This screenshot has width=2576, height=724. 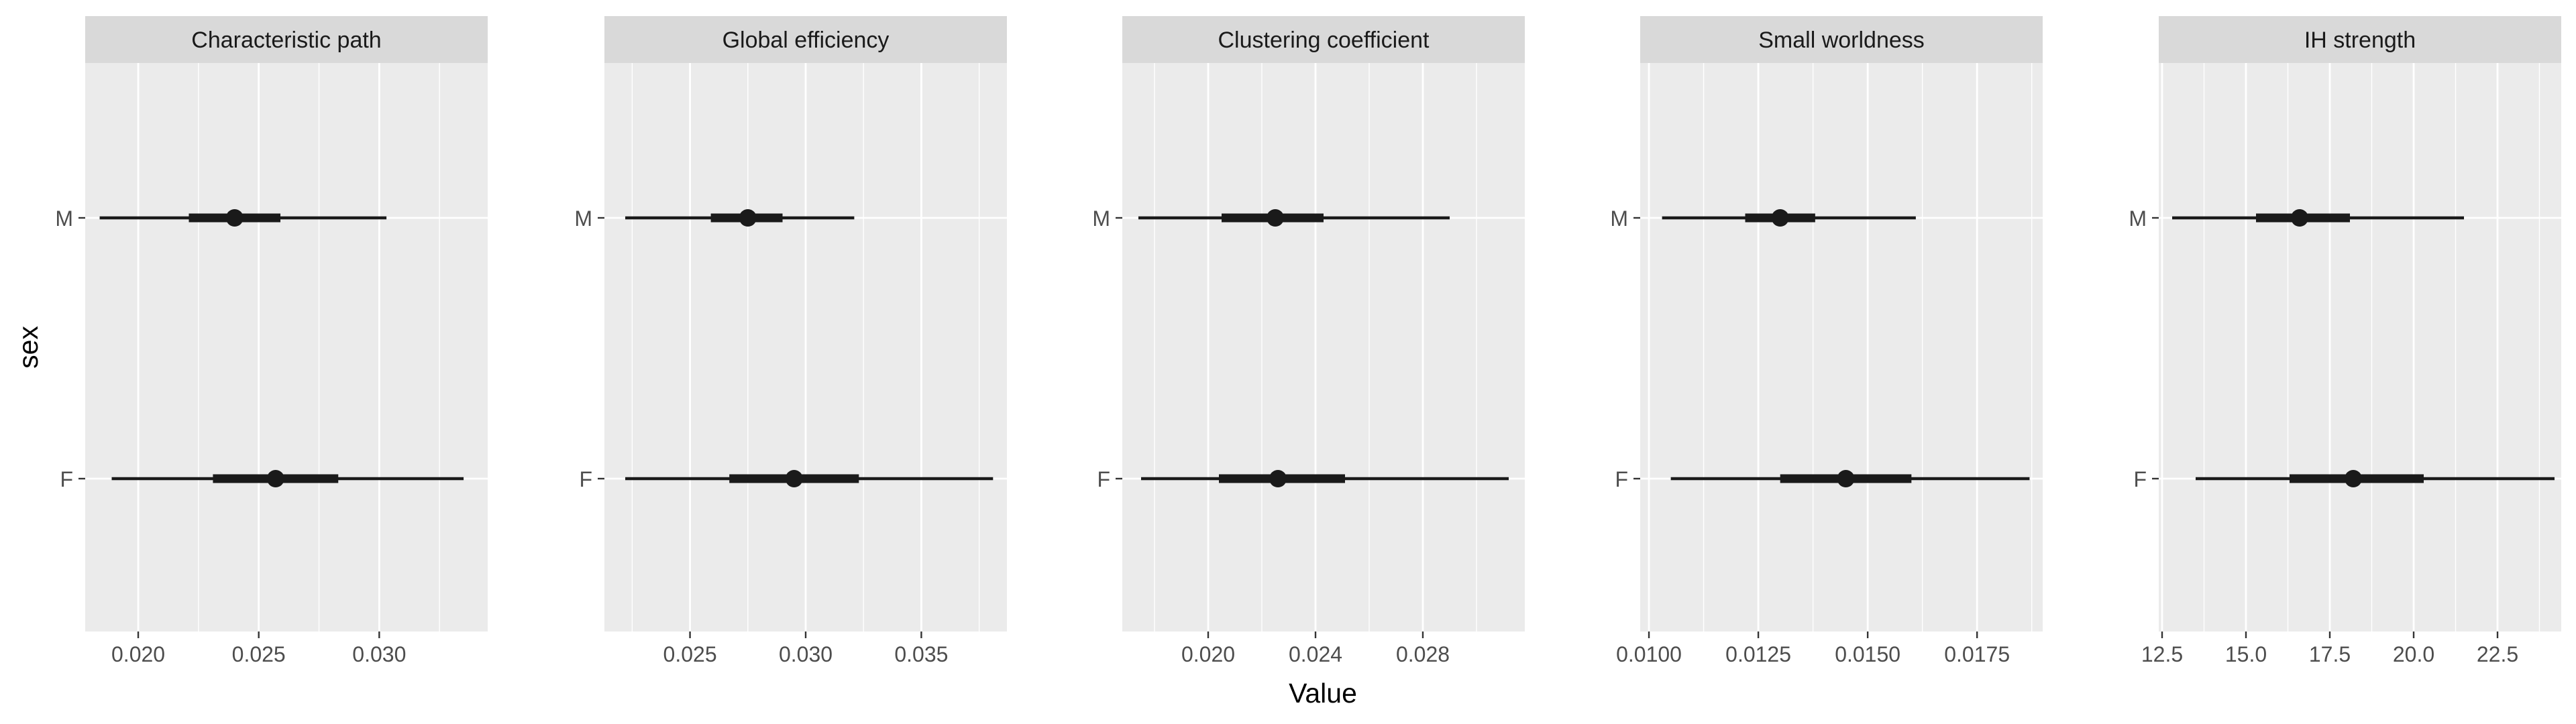 I want to click on x-tick-label: 20.0, so click(x=2413, y=654).